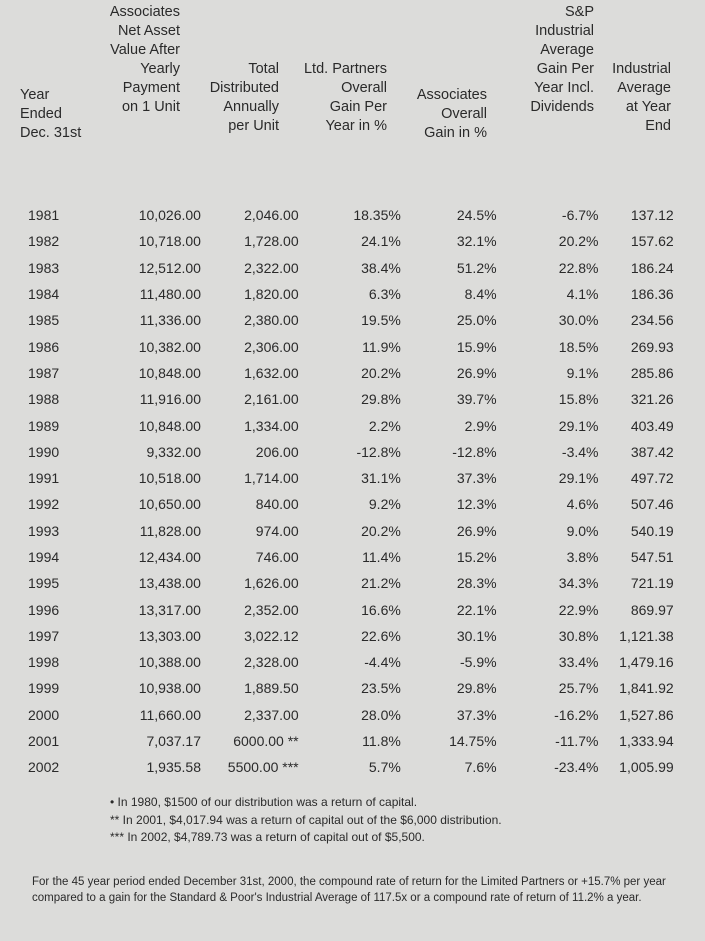 The image size is (705, 941). Describe the element at coordinates (251, 107) in the screenshot. I see `header-line: Annually` at that location.